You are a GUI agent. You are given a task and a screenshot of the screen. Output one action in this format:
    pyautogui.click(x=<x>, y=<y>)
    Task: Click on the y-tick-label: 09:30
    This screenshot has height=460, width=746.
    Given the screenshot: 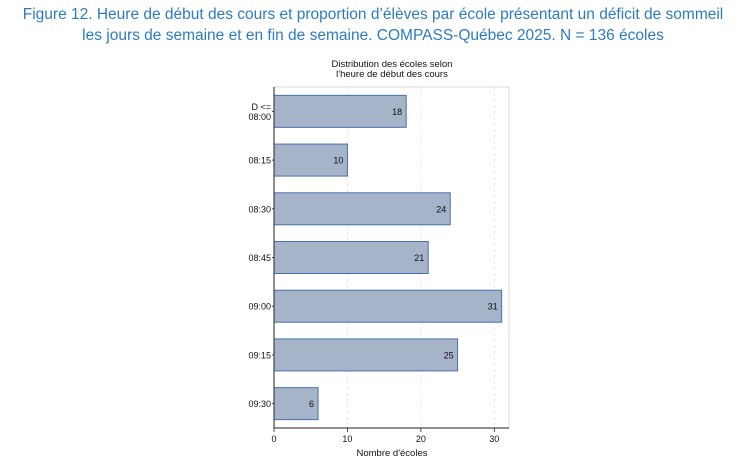 What is the action you would take?
    pyautogui.click(x=259, y=404)
    